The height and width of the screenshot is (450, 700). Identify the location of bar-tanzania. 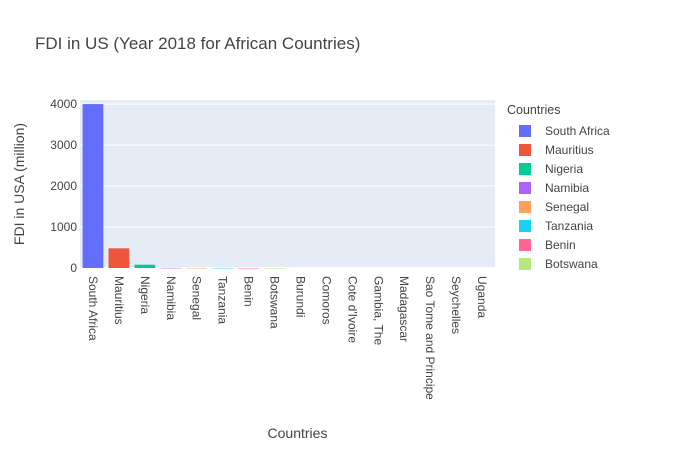
(223, 268).